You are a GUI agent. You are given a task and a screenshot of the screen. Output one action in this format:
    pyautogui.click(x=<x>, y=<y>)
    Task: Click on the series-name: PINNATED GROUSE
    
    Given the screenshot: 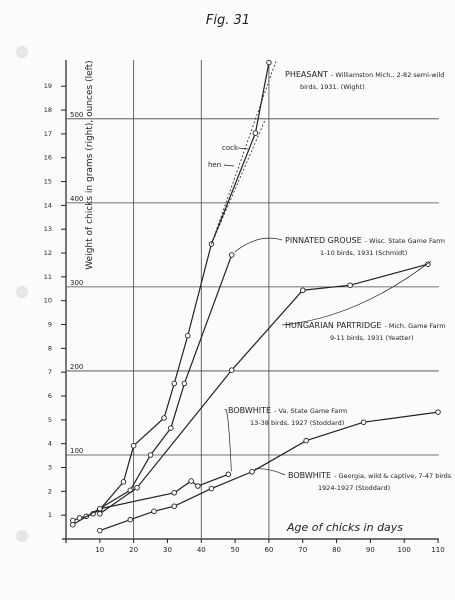 What is the action you would take?
    pyautogui.click(x=323, y=240)
    